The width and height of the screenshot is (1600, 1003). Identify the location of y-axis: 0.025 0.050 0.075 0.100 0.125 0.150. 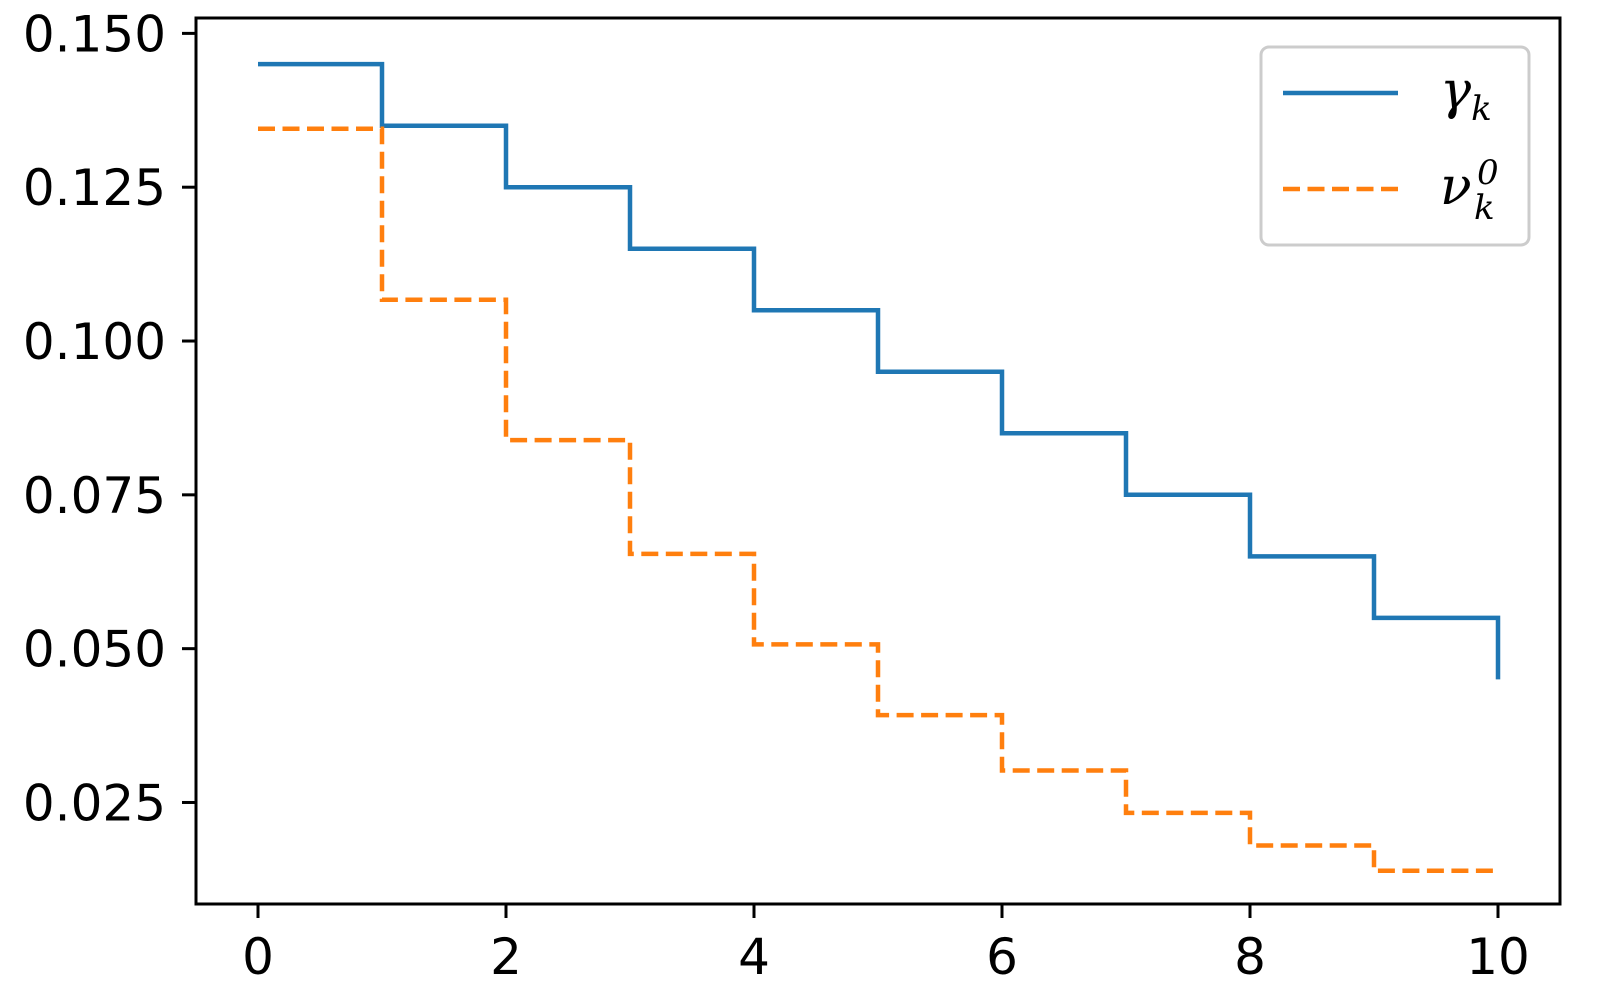
(109, 418).